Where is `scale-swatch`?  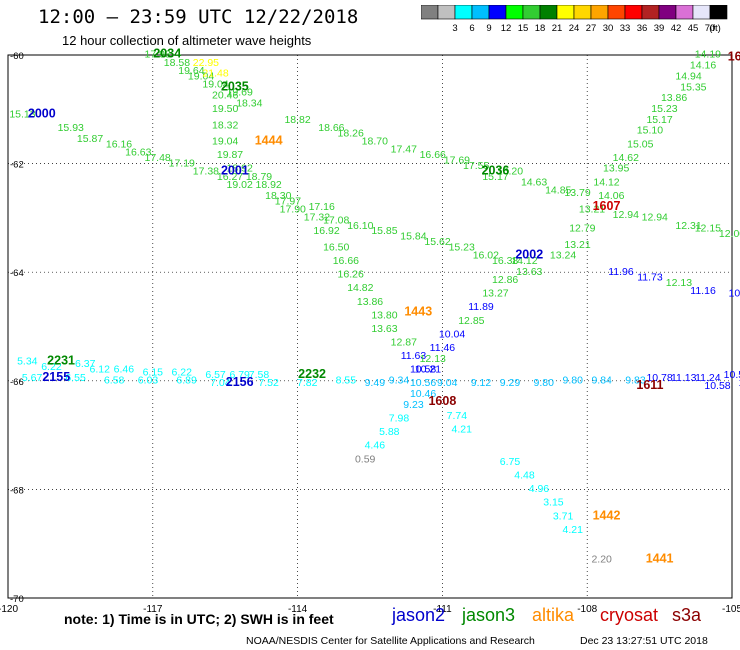
scale-swatch is located at coordinates (718, 12).